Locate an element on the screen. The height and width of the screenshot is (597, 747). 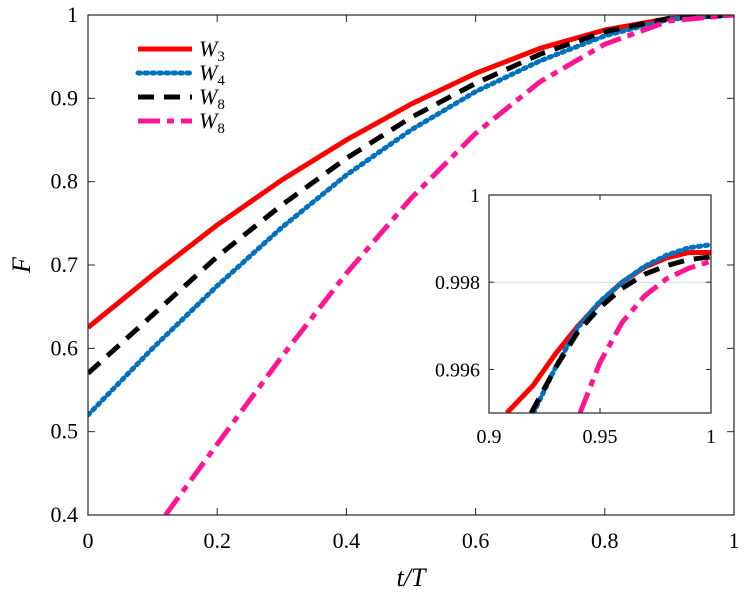
inset-ytick-label: 0.996 is located at coordinates (457, 370).